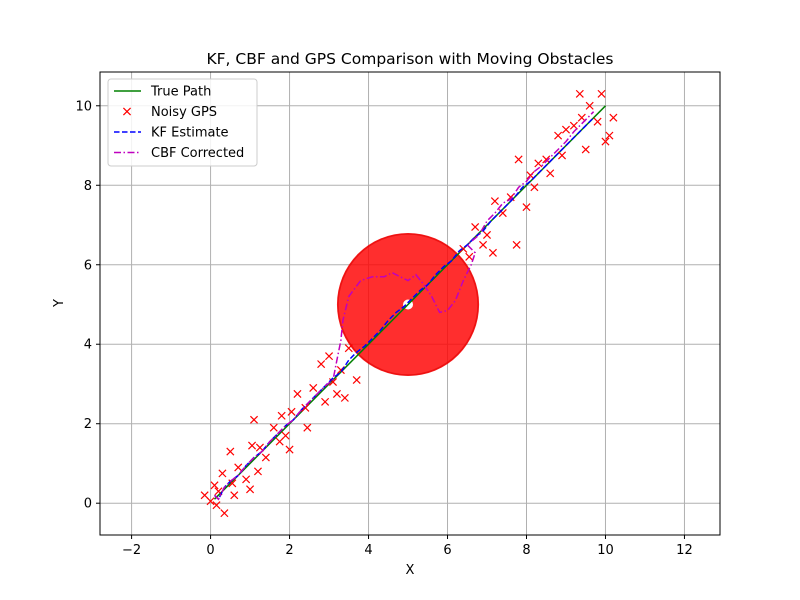  Describe the element at coordinates (526, 550) in the screenshot. I see `x-tick-label: 8` at that location.